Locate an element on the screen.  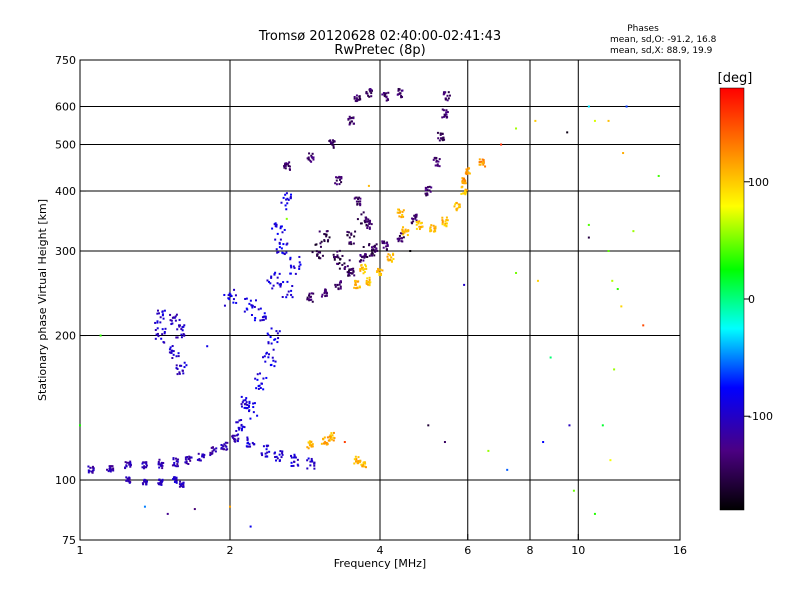
x-tick-label: 1 is located at coordinates (80, 550).